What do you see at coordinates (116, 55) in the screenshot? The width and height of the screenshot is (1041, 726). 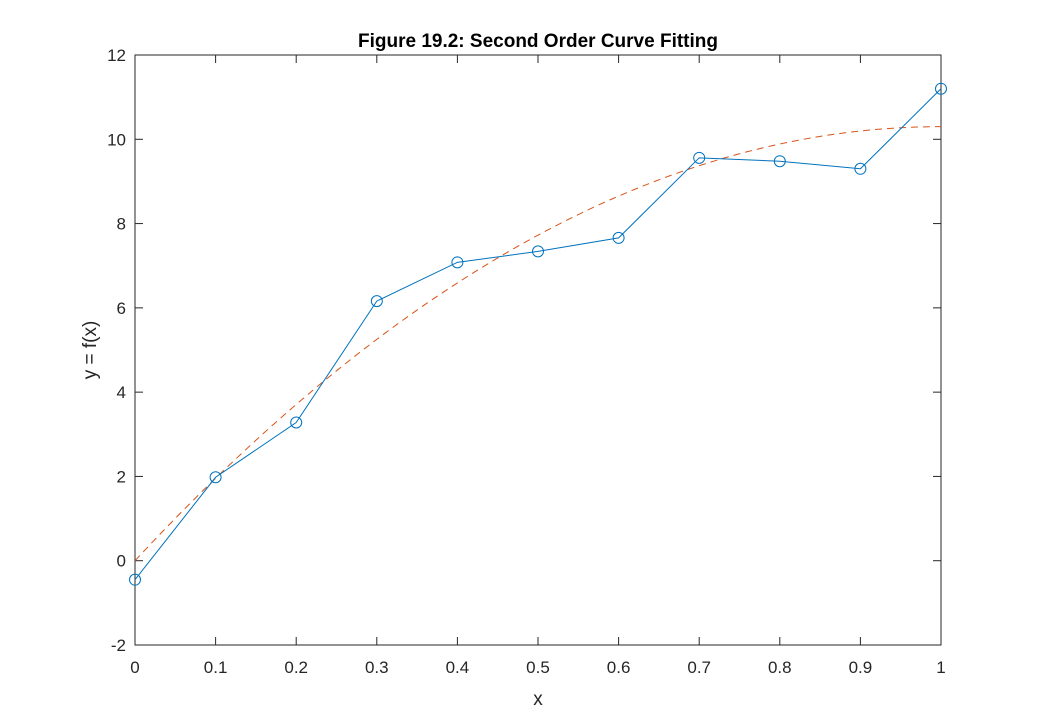 I see `y-tick-label: 12` at bounding box center [116, 55].